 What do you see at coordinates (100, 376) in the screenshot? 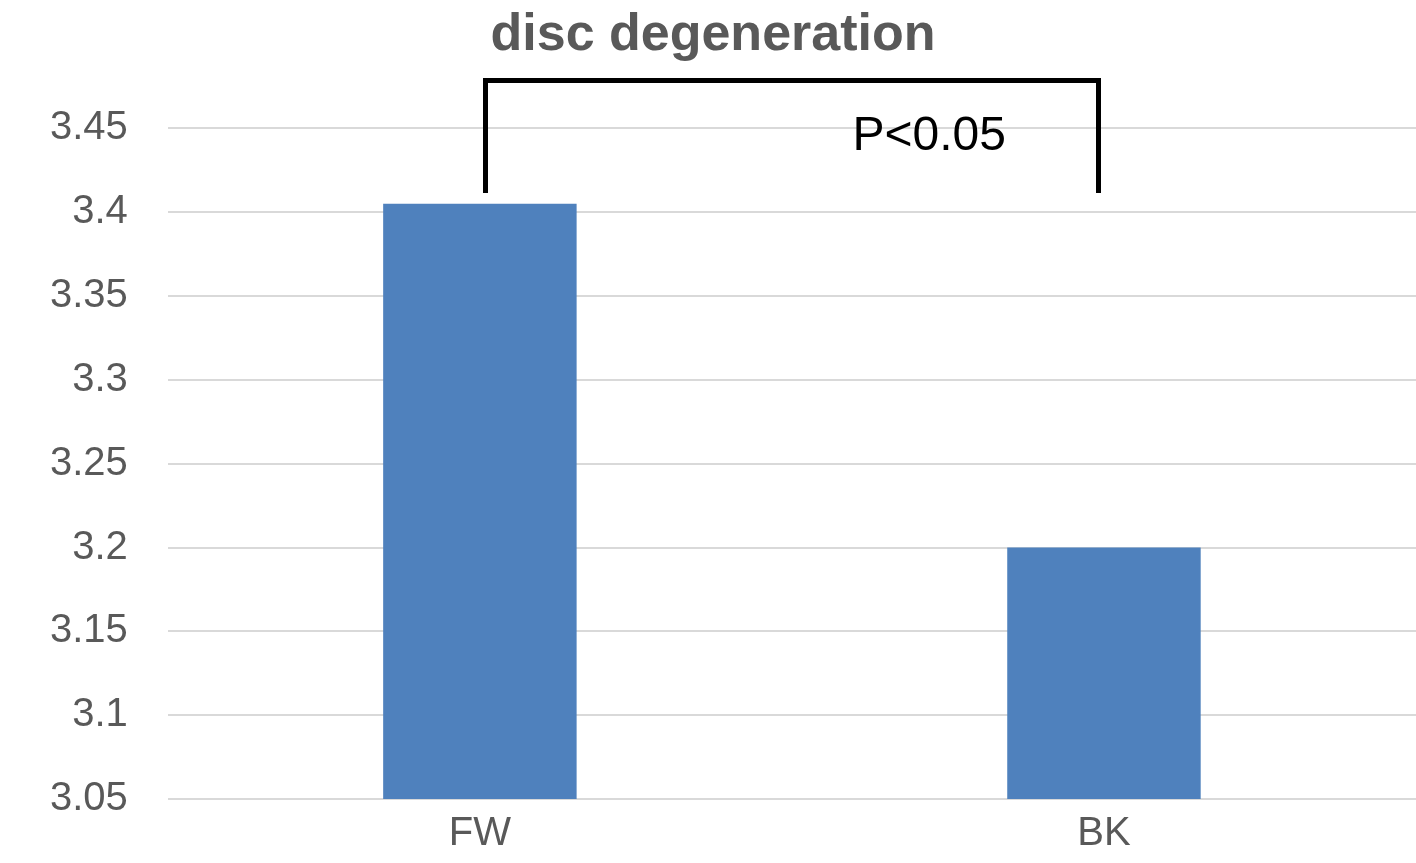
I see `y-tick-label: 3.3` at bounding box center [100, 376].